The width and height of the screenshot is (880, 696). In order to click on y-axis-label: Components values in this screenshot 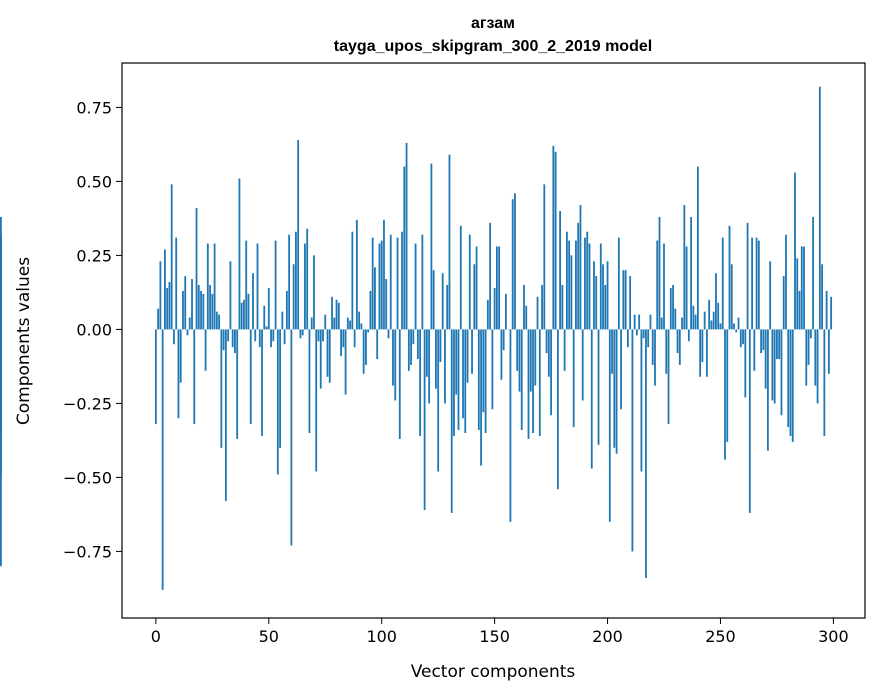, I will do `click(24, 341)`.